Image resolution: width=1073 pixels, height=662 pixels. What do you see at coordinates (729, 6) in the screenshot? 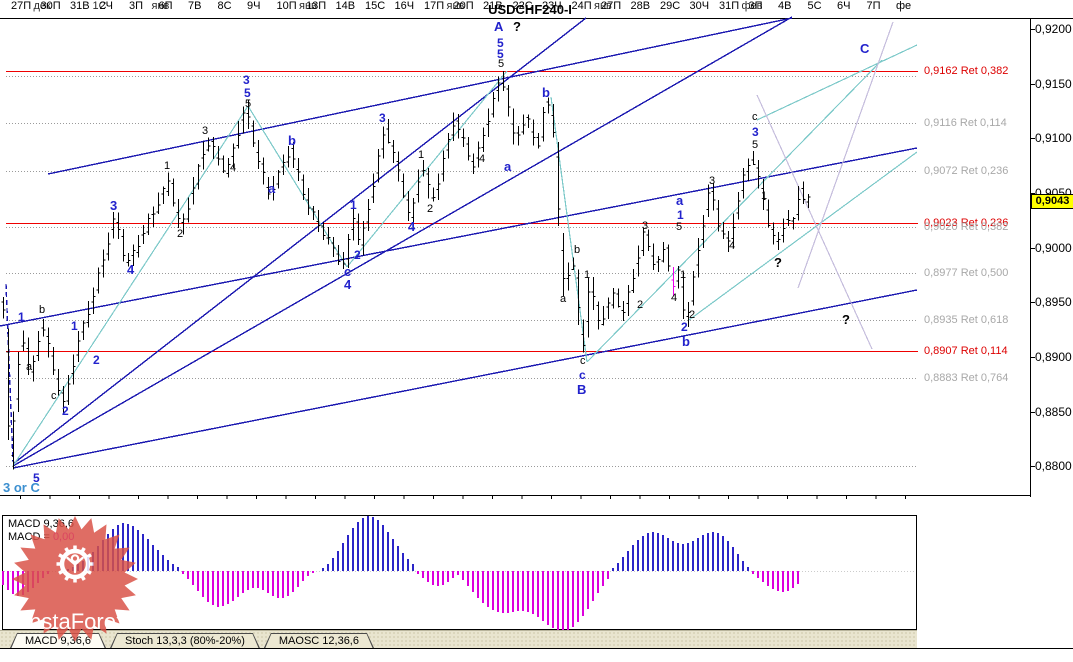
I see `x-axis-date-label: 31П` at bounding box center [729, 6].